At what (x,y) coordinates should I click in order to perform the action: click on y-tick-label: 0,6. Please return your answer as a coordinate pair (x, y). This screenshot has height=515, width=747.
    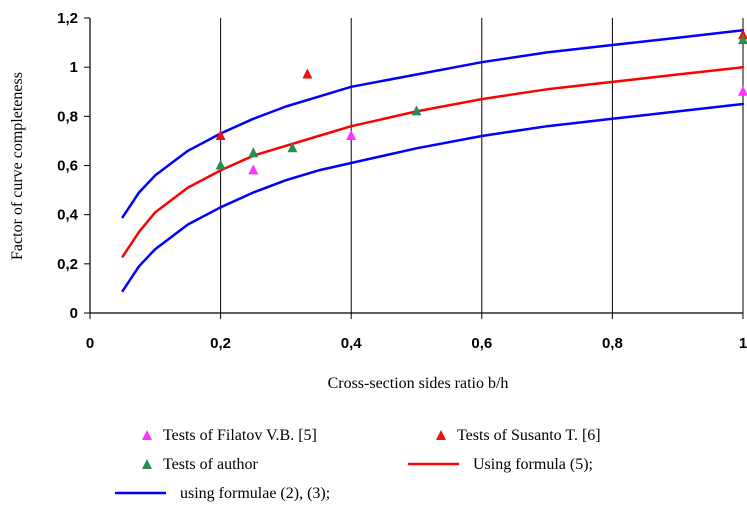
    Looking at the image, I should click on (67, 166).